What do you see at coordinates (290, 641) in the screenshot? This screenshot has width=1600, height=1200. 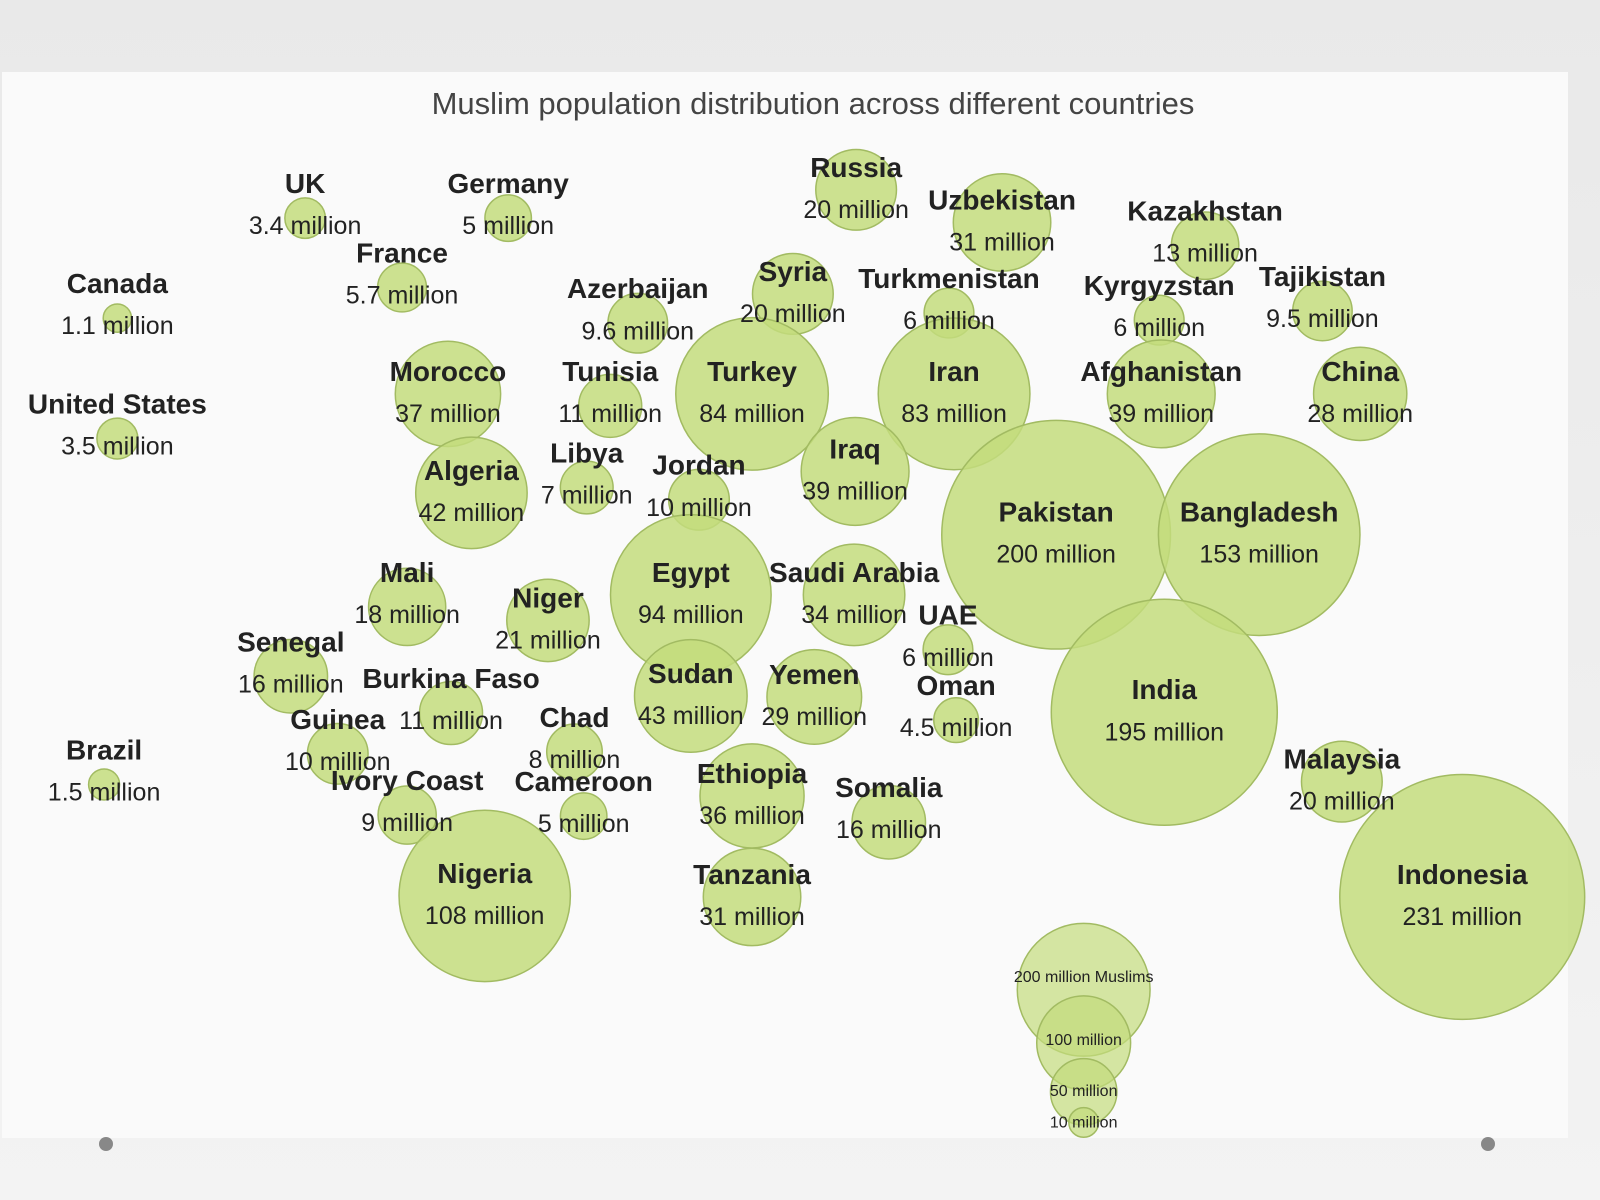 I see `country-name: Senegal` at bounding box center [290, 641].